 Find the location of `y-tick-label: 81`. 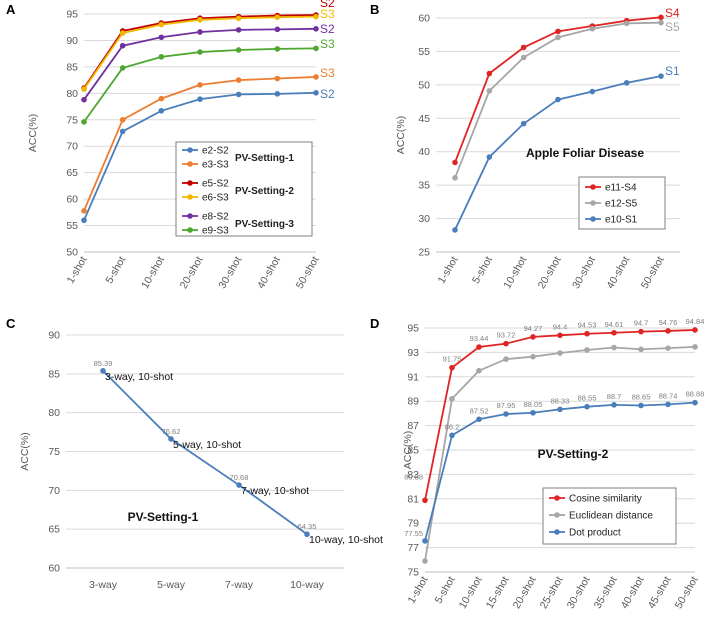

y-tick-label: 81 is located at coordinates (413, 499).